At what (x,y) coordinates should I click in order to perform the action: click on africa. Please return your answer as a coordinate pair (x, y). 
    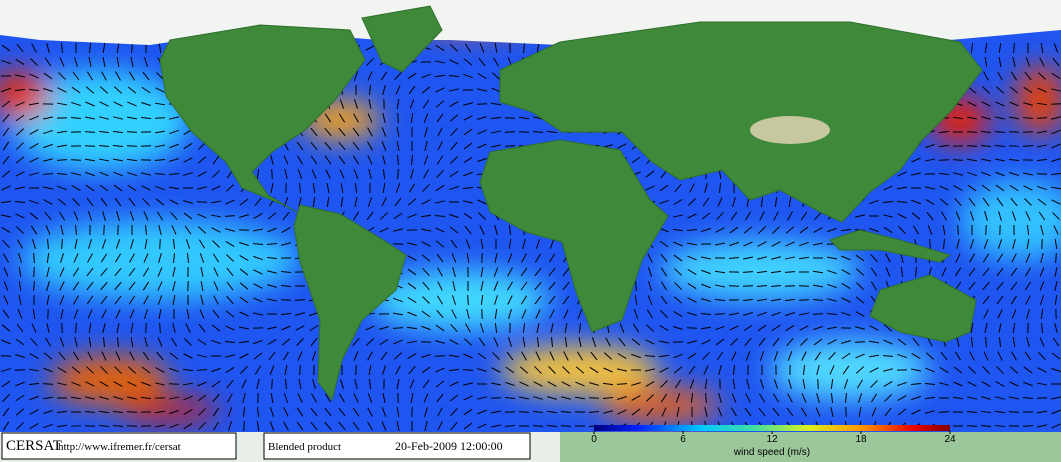
    Looking at the image, I should click on (574, 236).